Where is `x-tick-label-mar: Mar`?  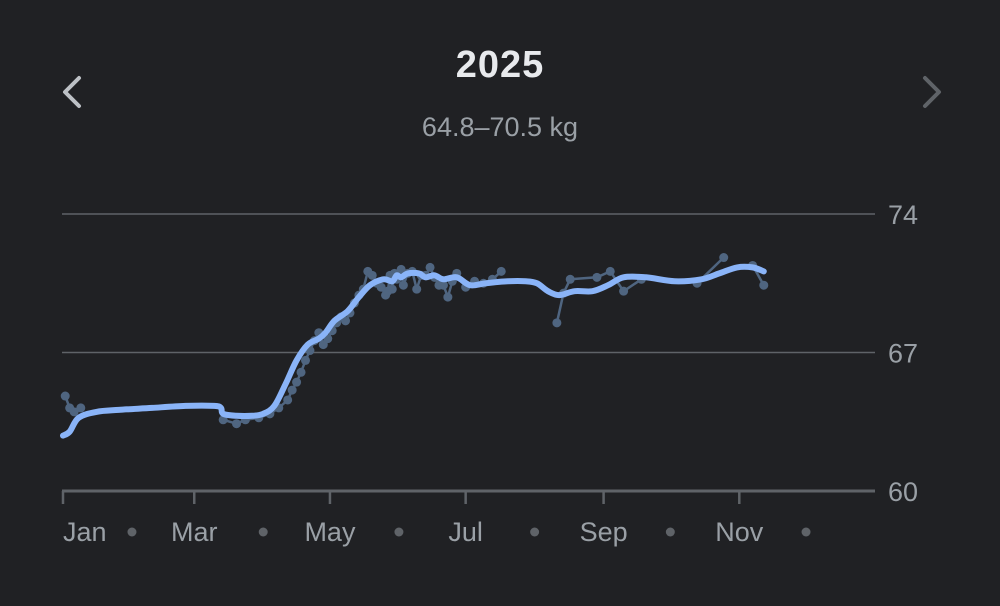 x-tick-label-mar: Mar is located at coordinates (194, 532).